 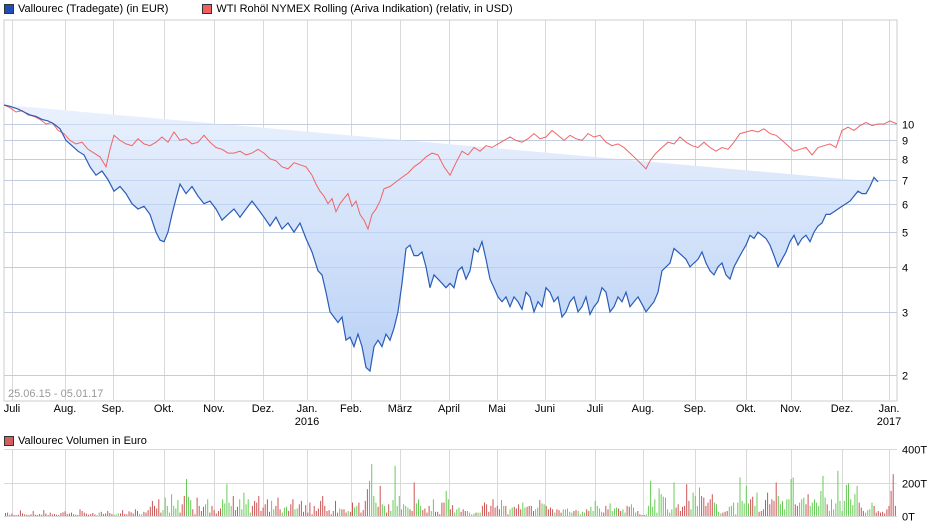 What do you see at coordinates (164, 409) in the screenshot?
I see `x-tick-label: Okt.` at bounding box center [164, 409].